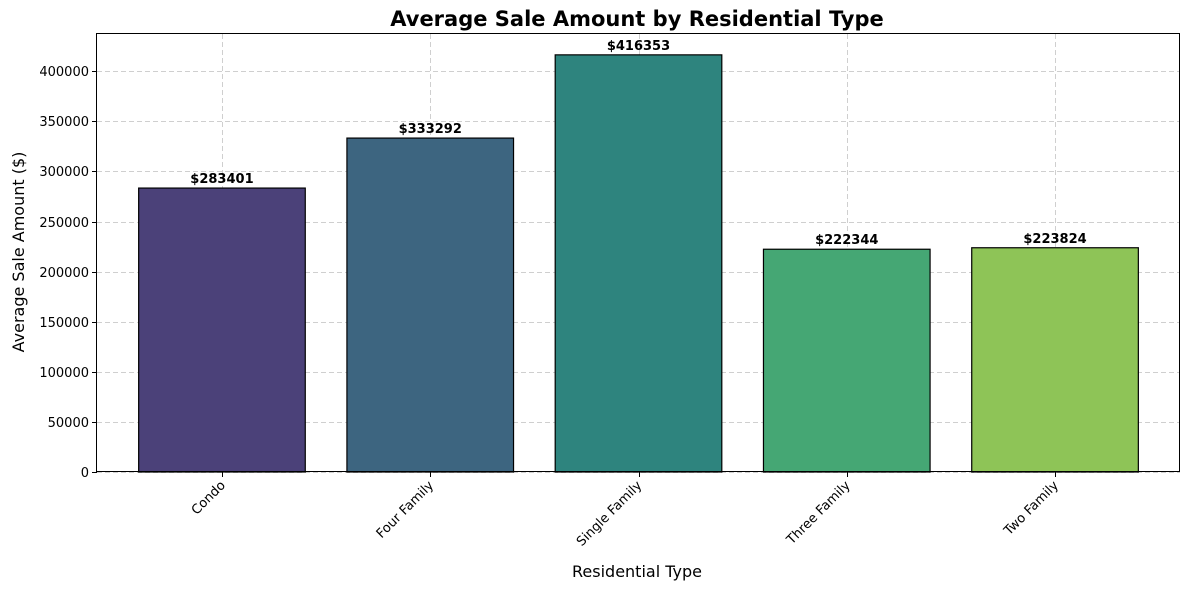  I want to click on y-tick-label: 300000, so click(64, 172).